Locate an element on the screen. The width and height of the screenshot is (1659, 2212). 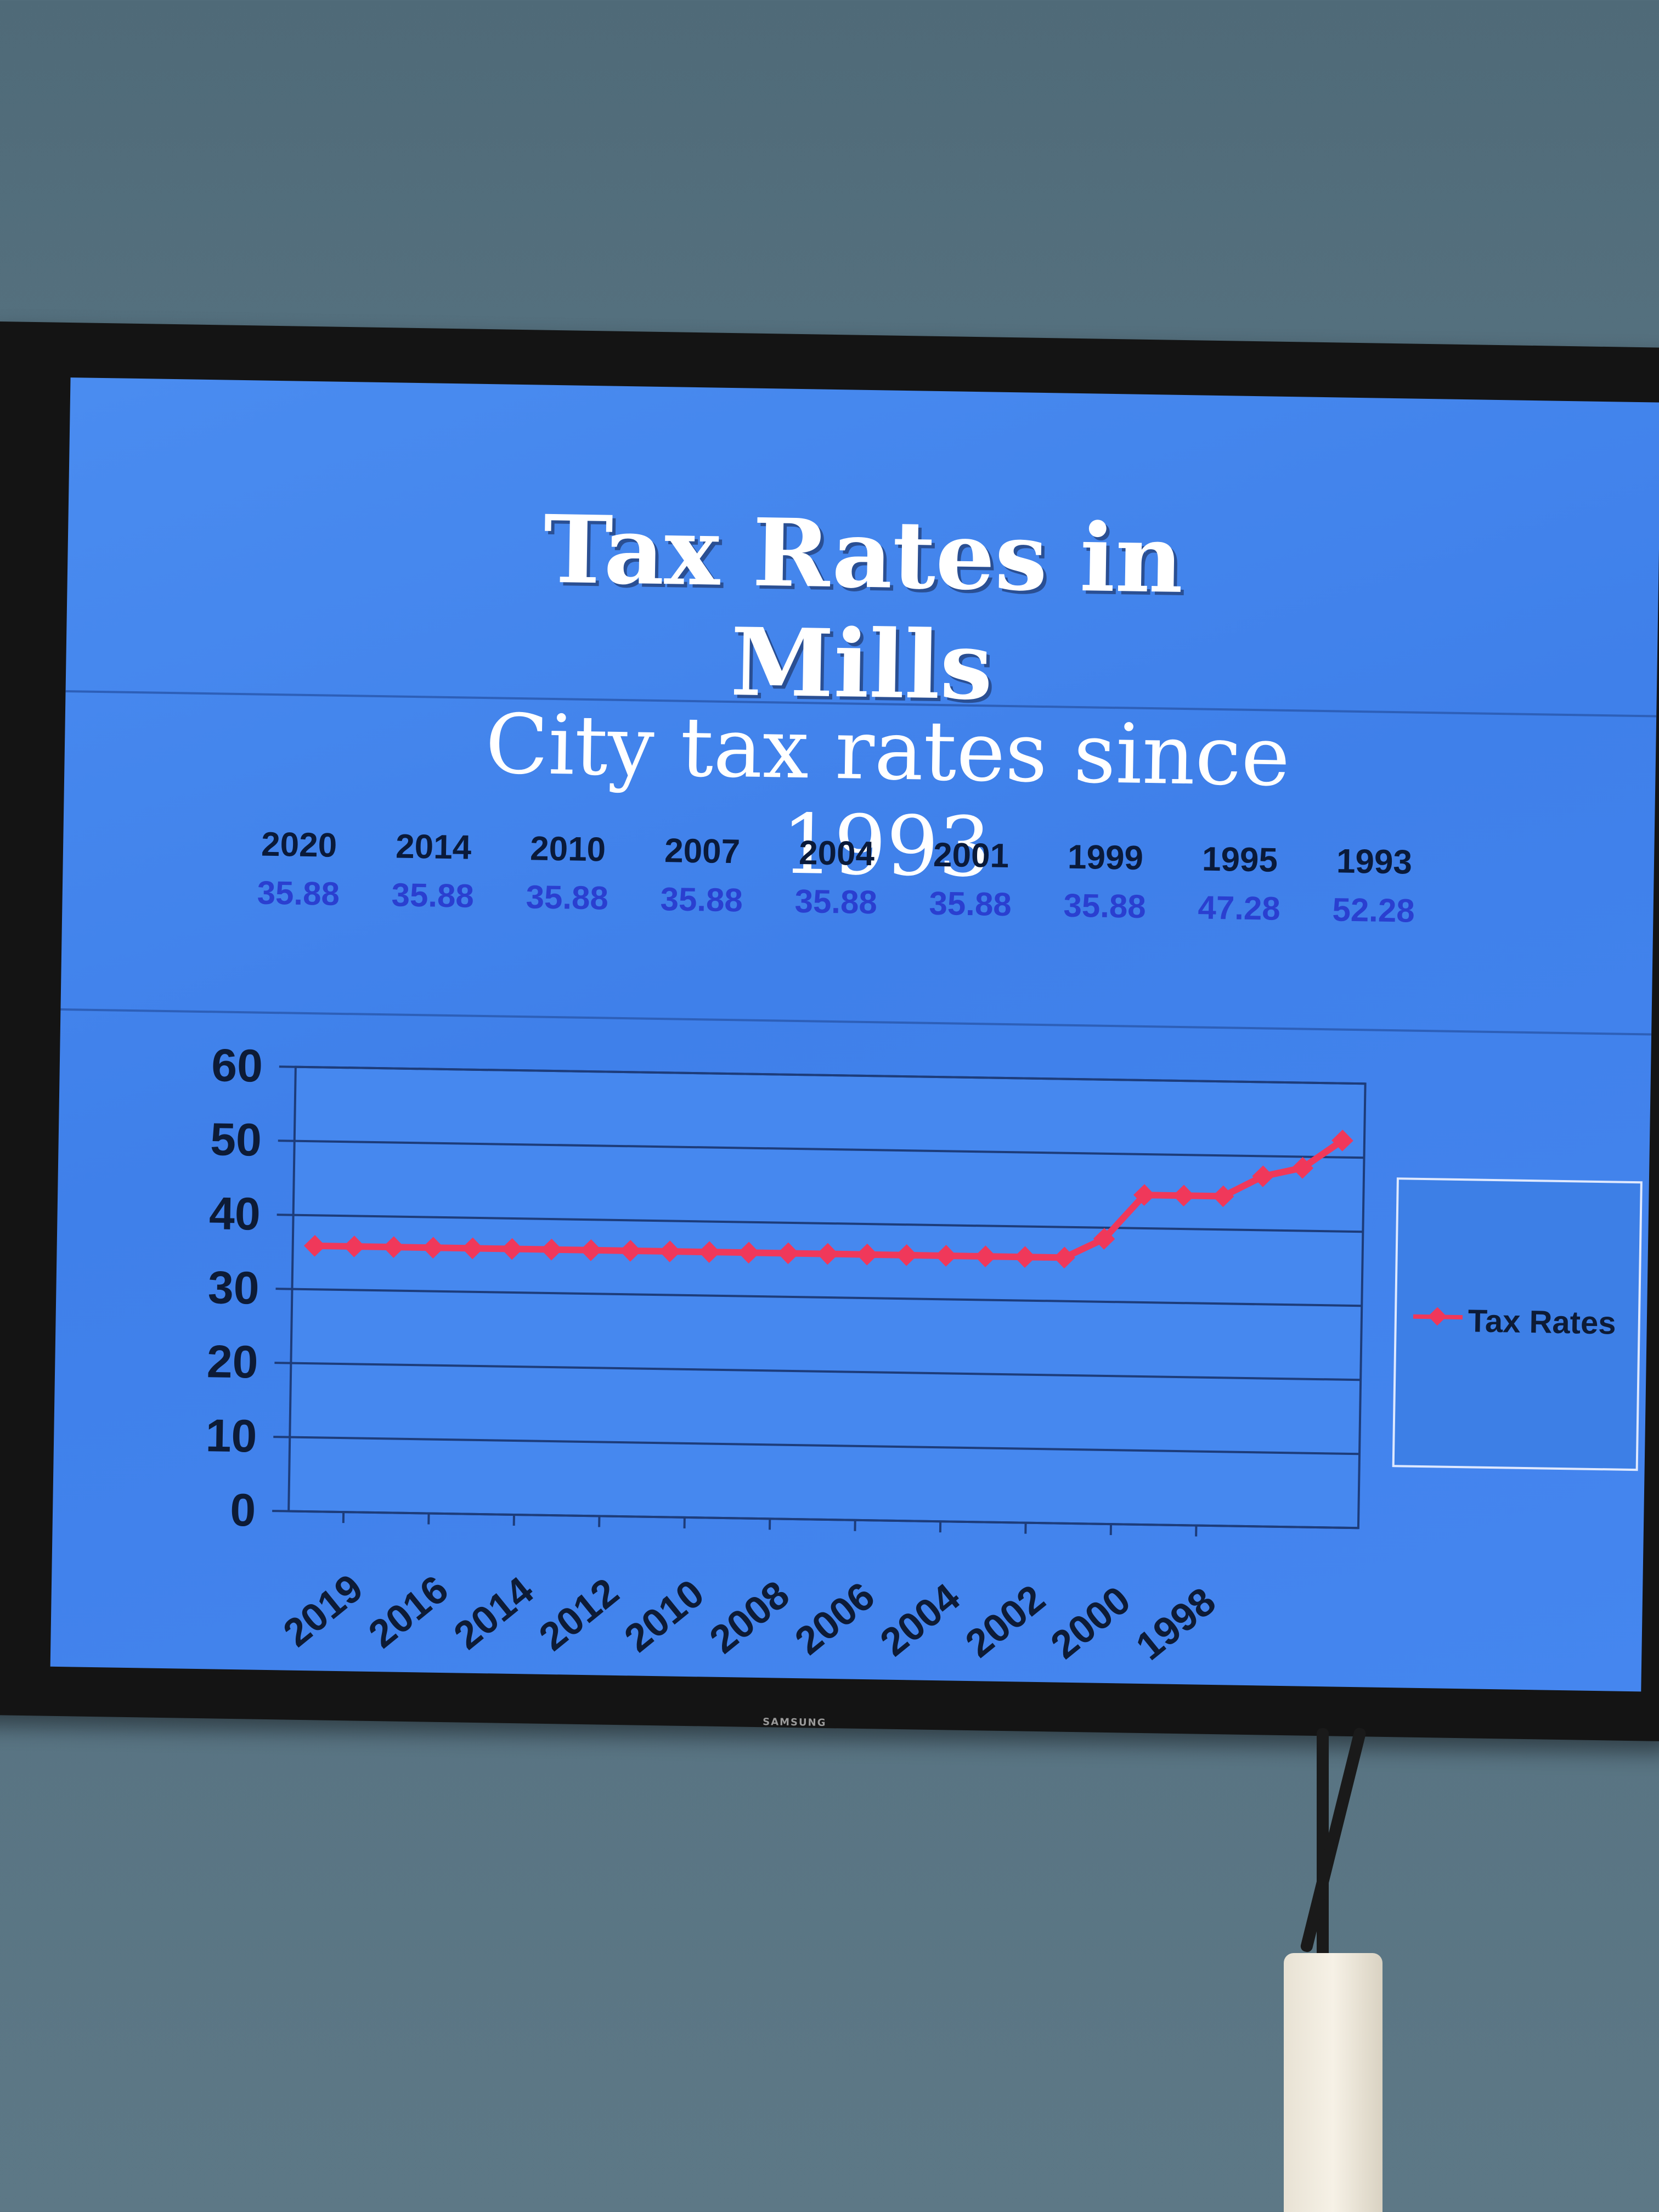
y-tick-label: 60 is located at coordinates (237, 1065).